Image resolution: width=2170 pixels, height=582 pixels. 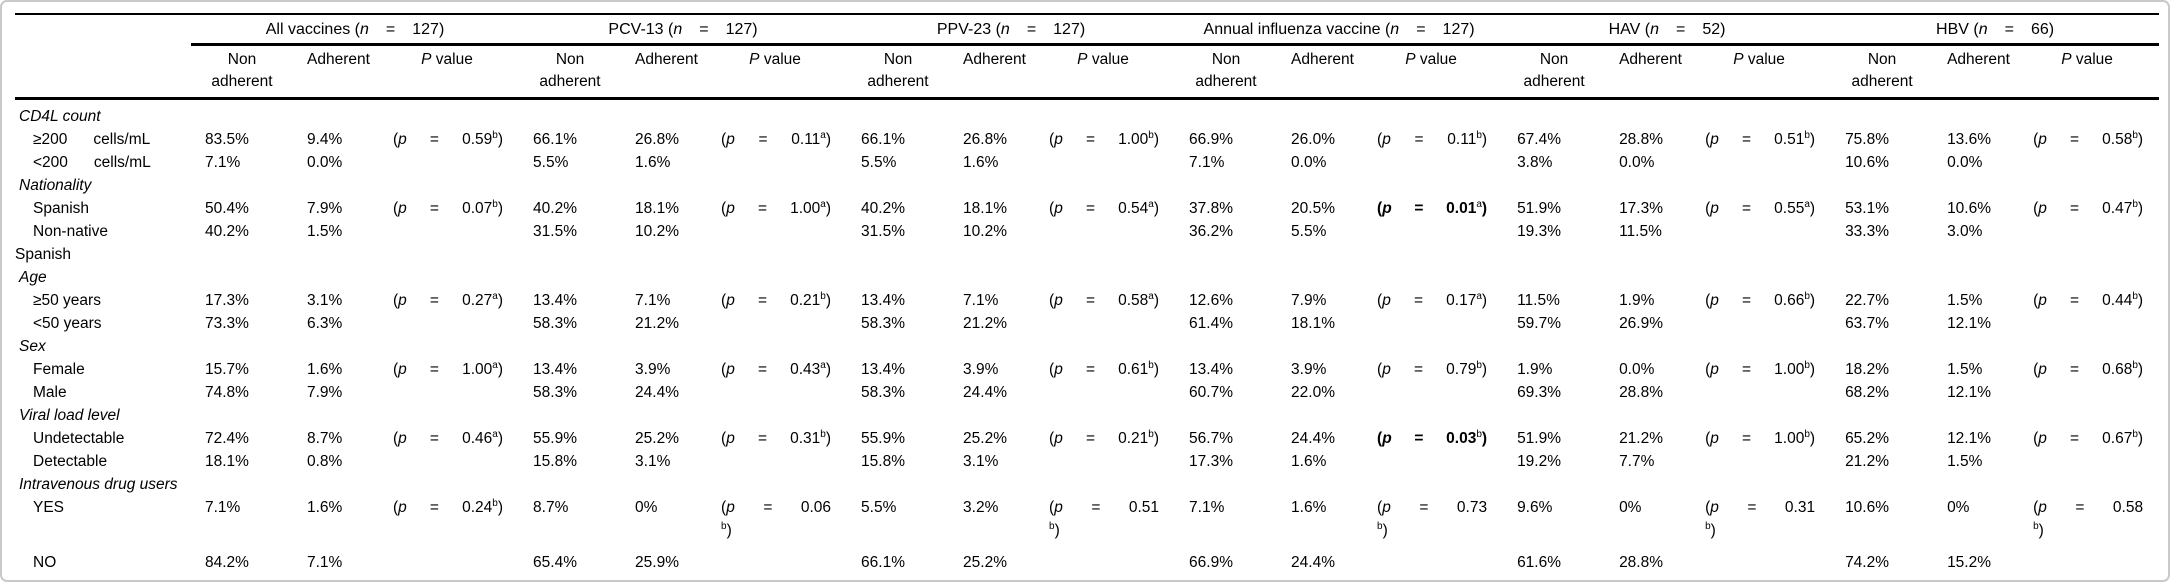 I want to click on non-adherent-value: 61.6%, so click(x=1539, y=562).